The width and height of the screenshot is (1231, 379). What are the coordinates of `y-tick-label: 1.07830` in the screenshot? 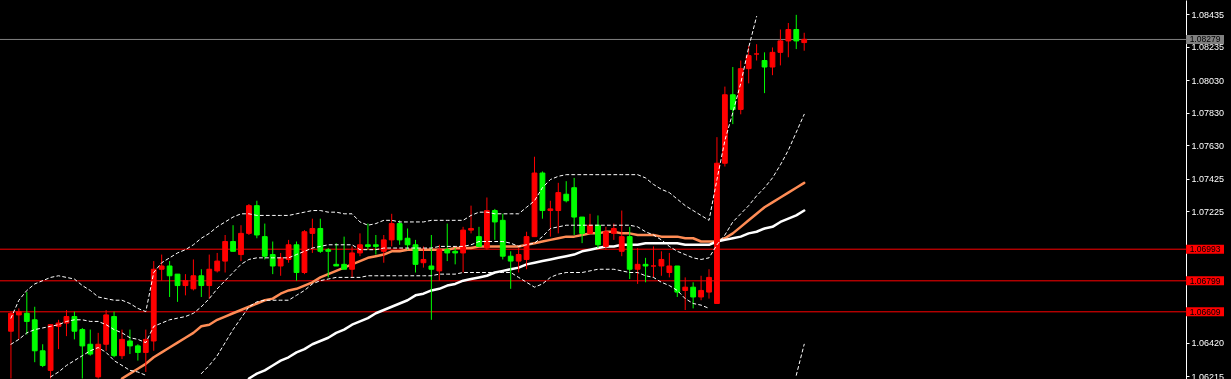 It's located at (1208, 113).